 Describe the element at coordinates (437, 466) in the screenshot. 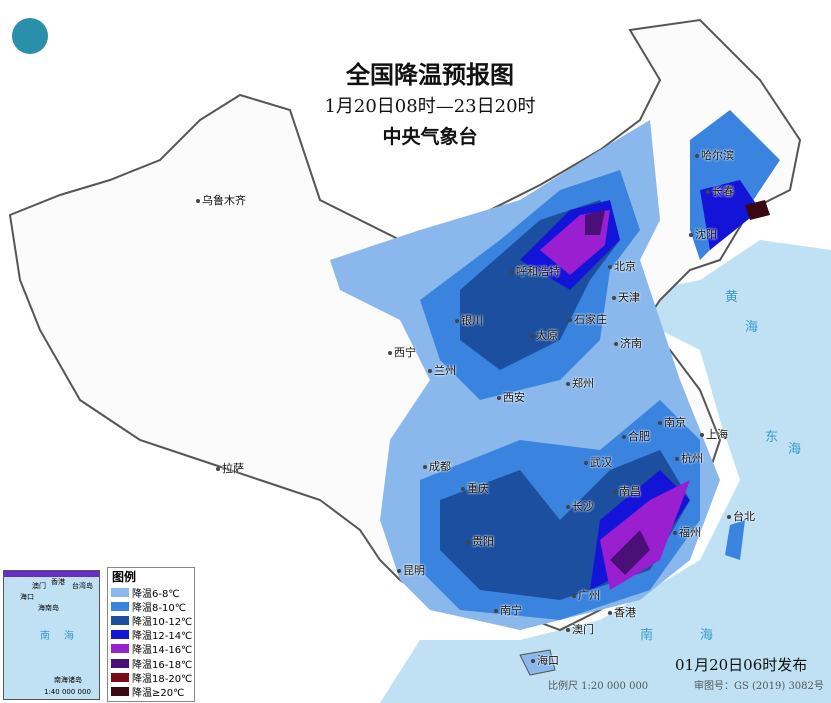

I see `city-label: 成都` at that location.